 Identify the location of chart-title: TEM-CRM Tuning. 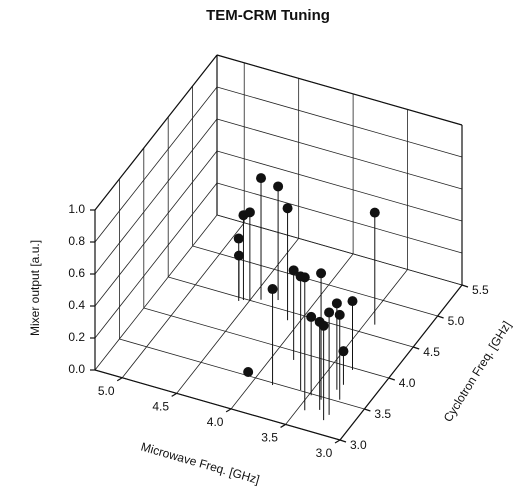
(268, 15).